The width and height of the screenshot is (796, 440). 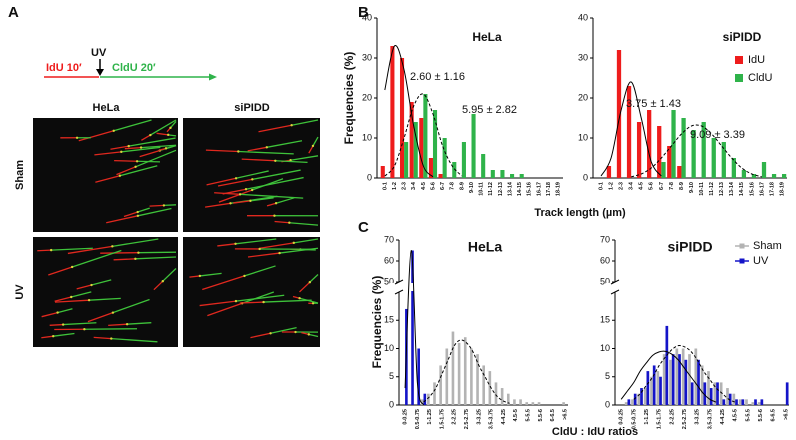 I want to click on x-tick-label: 5-5.5, so click(x=748, y=415).